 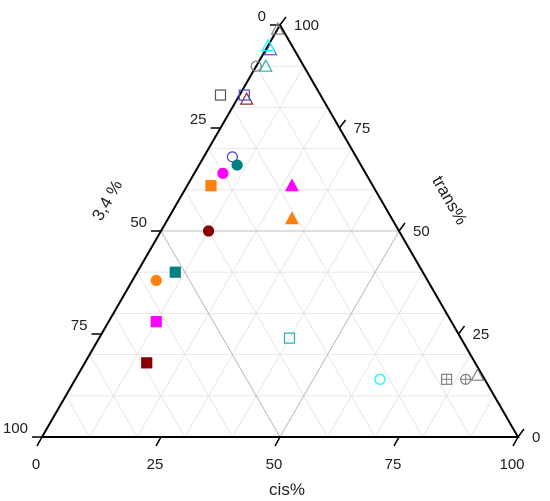 I want to click on tick-label-cis: 100, so click(x=511, y=464).